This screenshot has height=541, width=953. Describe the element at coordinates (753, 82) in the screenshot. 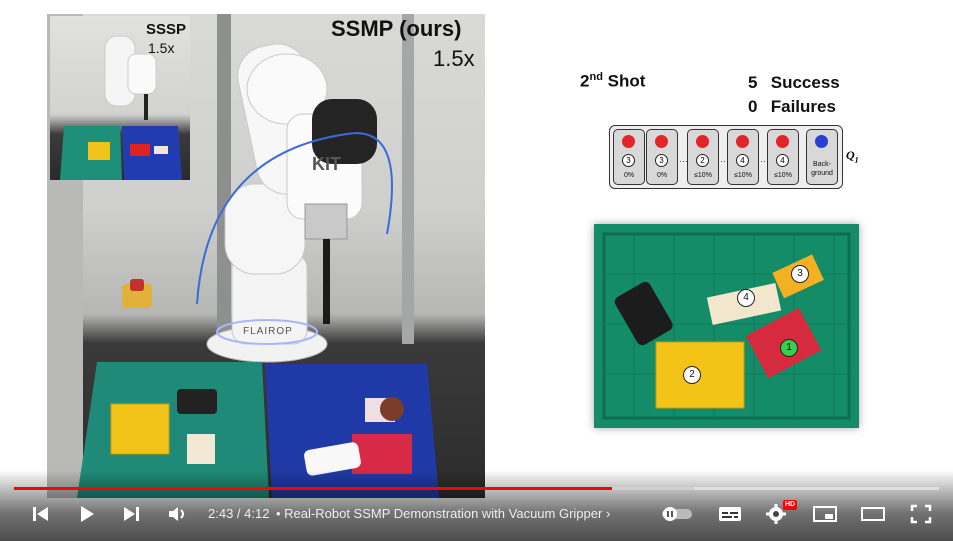

I see `success-count: 5` at that location.